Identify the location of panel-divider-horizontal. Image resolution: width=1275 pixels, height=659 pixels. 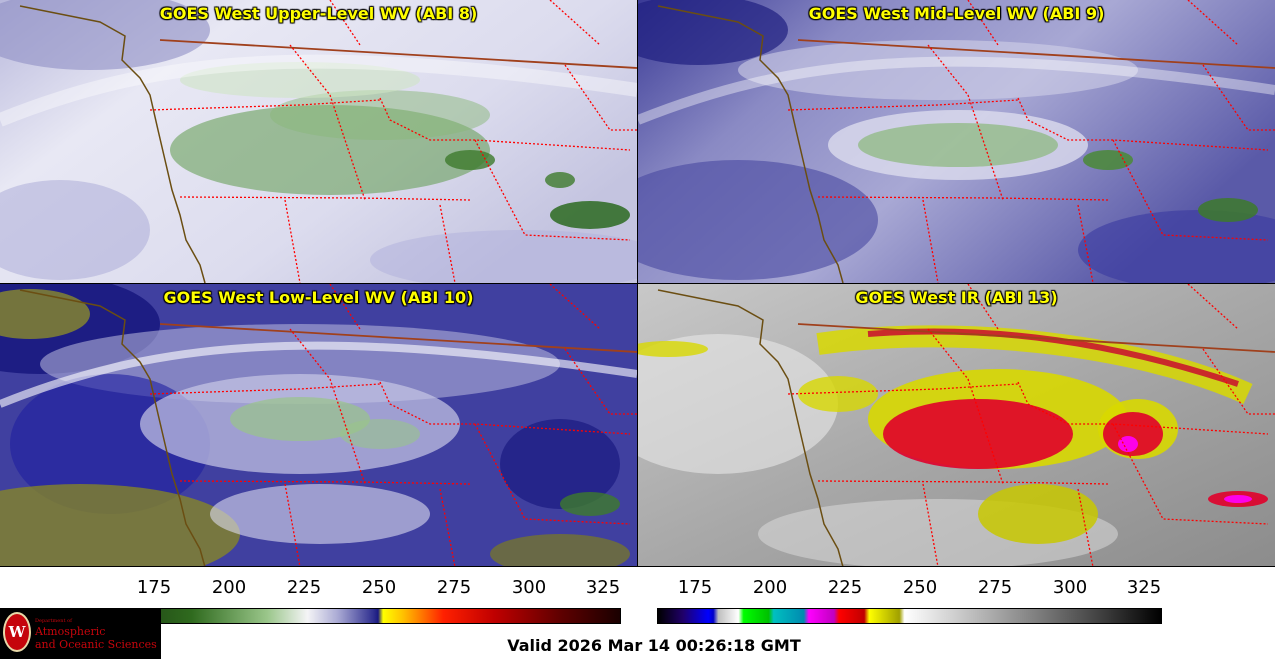
(637, 283).